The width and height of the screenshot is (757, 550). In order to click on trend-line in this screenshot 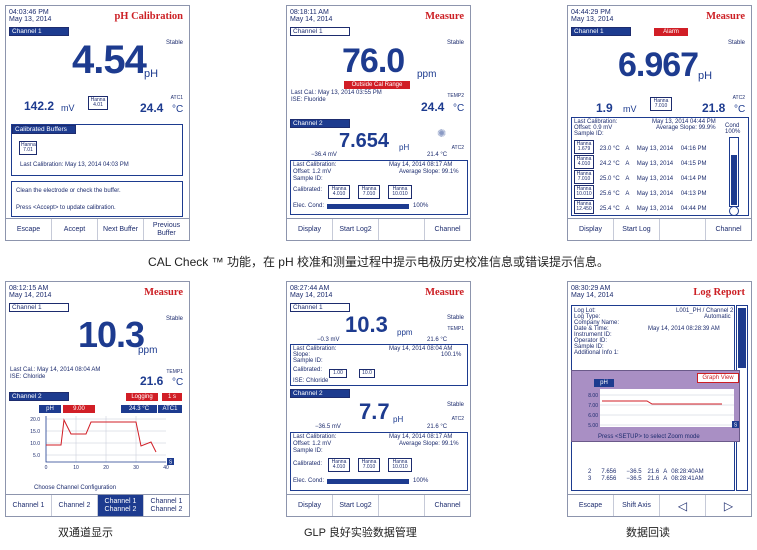, I will do `click(101, 435)`.